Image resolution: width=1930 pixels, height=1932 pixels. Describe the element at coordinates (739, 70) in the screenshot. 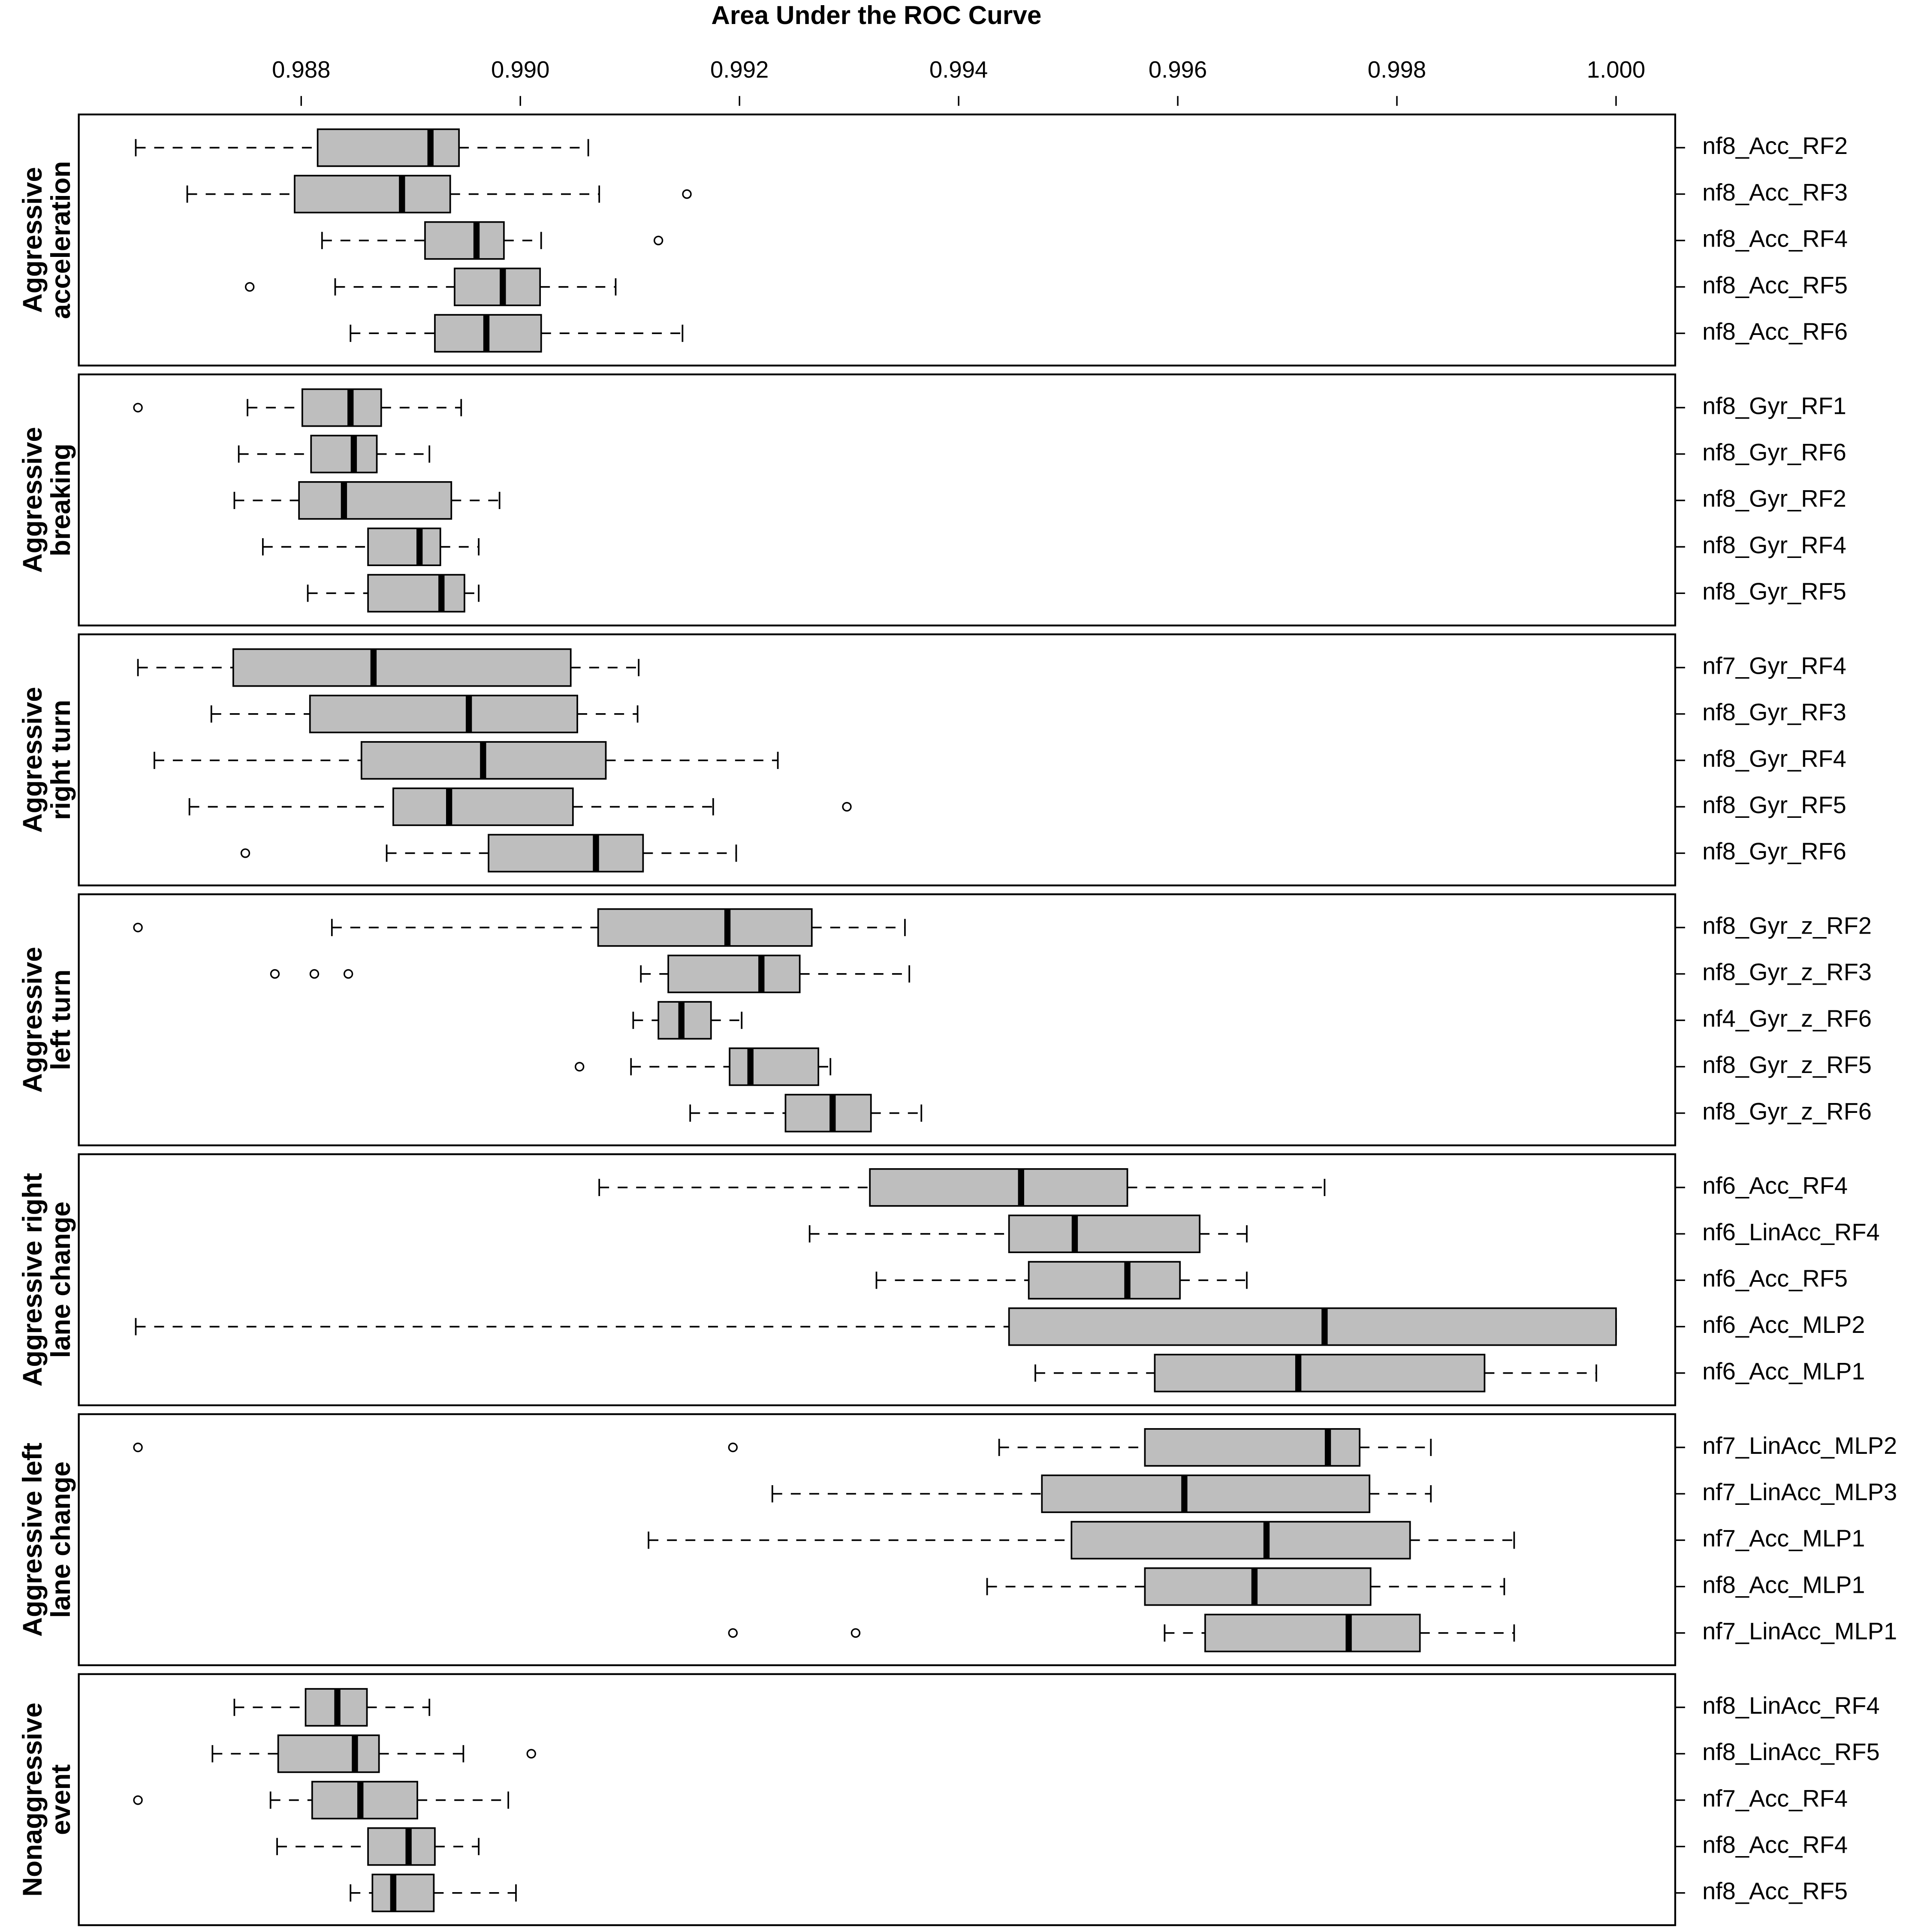

I see `x-tick-label: 0.992` at that location.